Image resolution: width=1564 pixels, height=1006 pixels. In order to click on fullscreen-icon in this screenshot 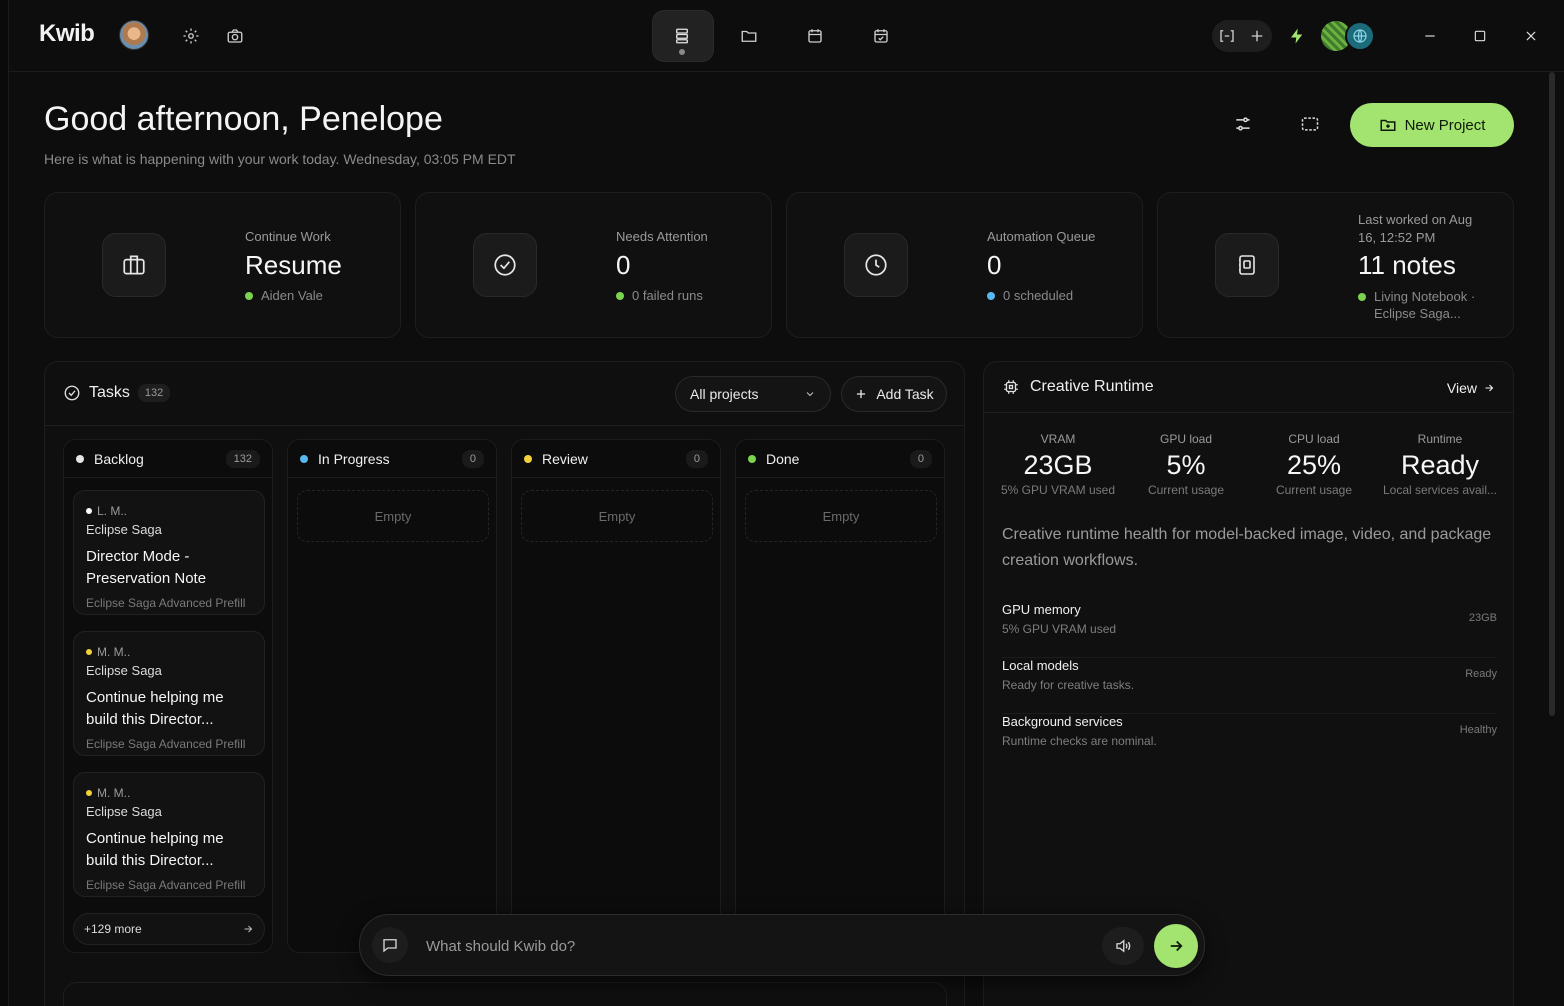, I will do `click(1310, 124)`.